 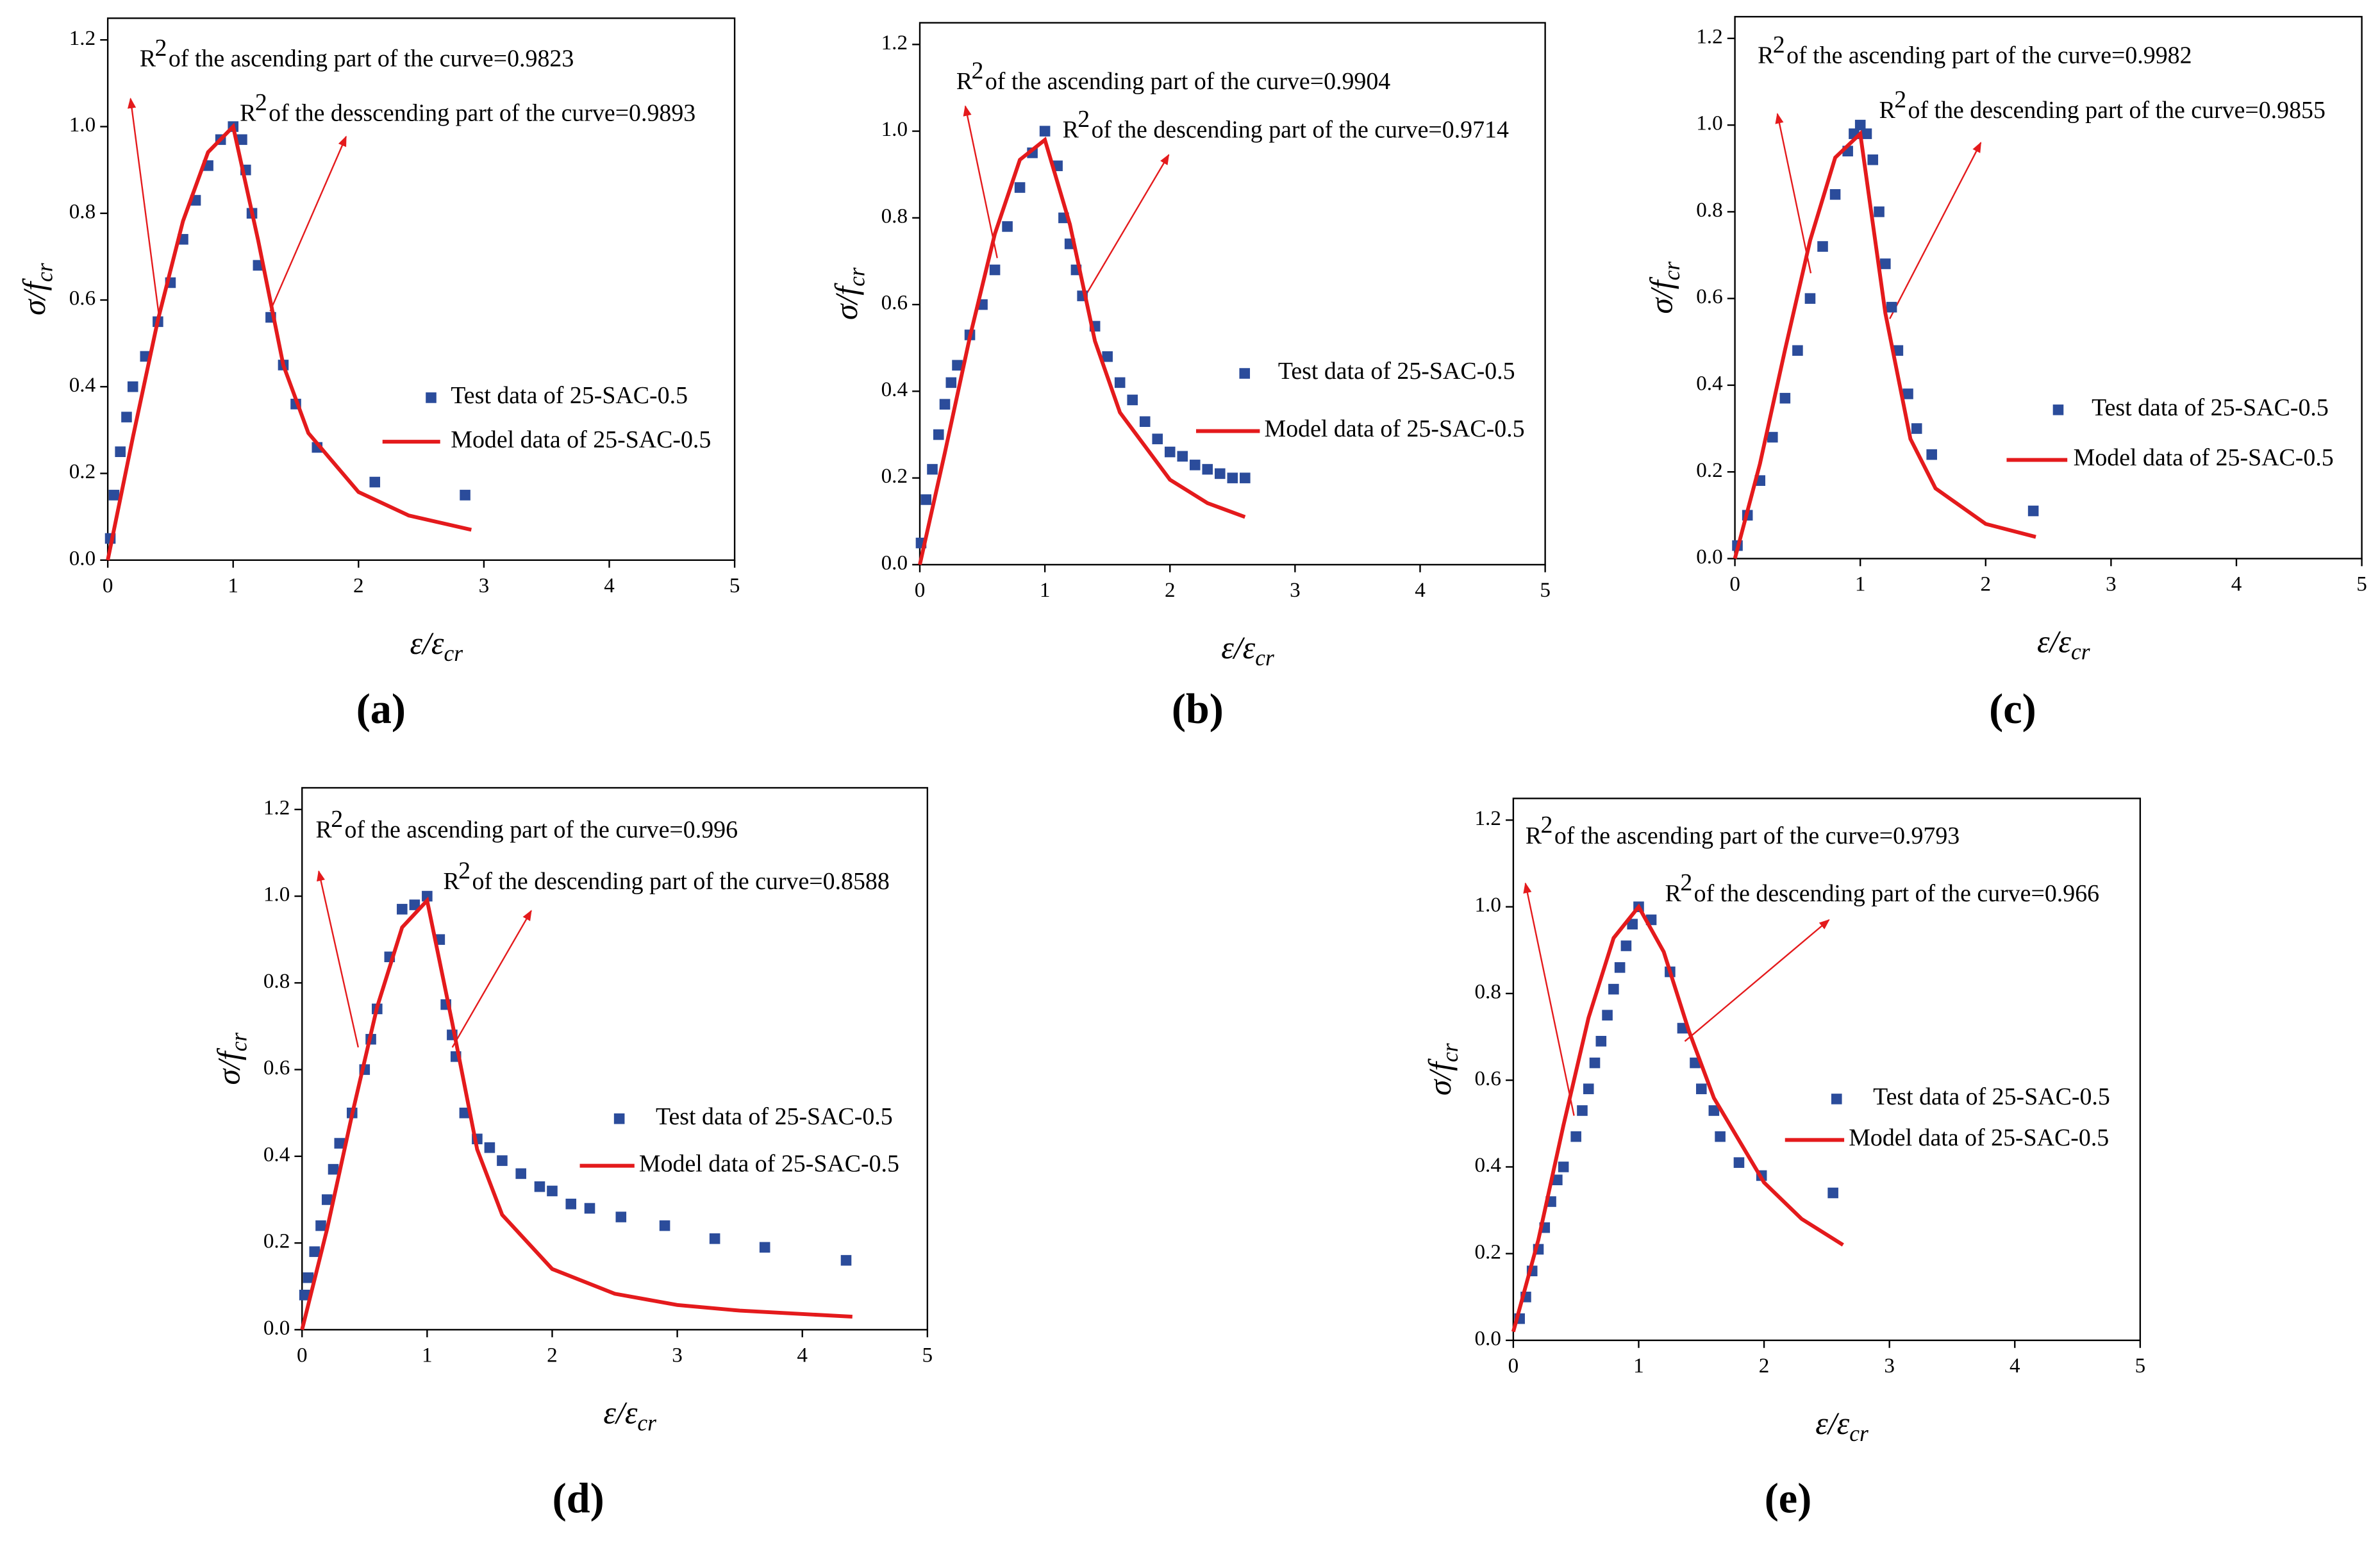 I want to click on panel-label: (e), so click(x=1789, y=1499).